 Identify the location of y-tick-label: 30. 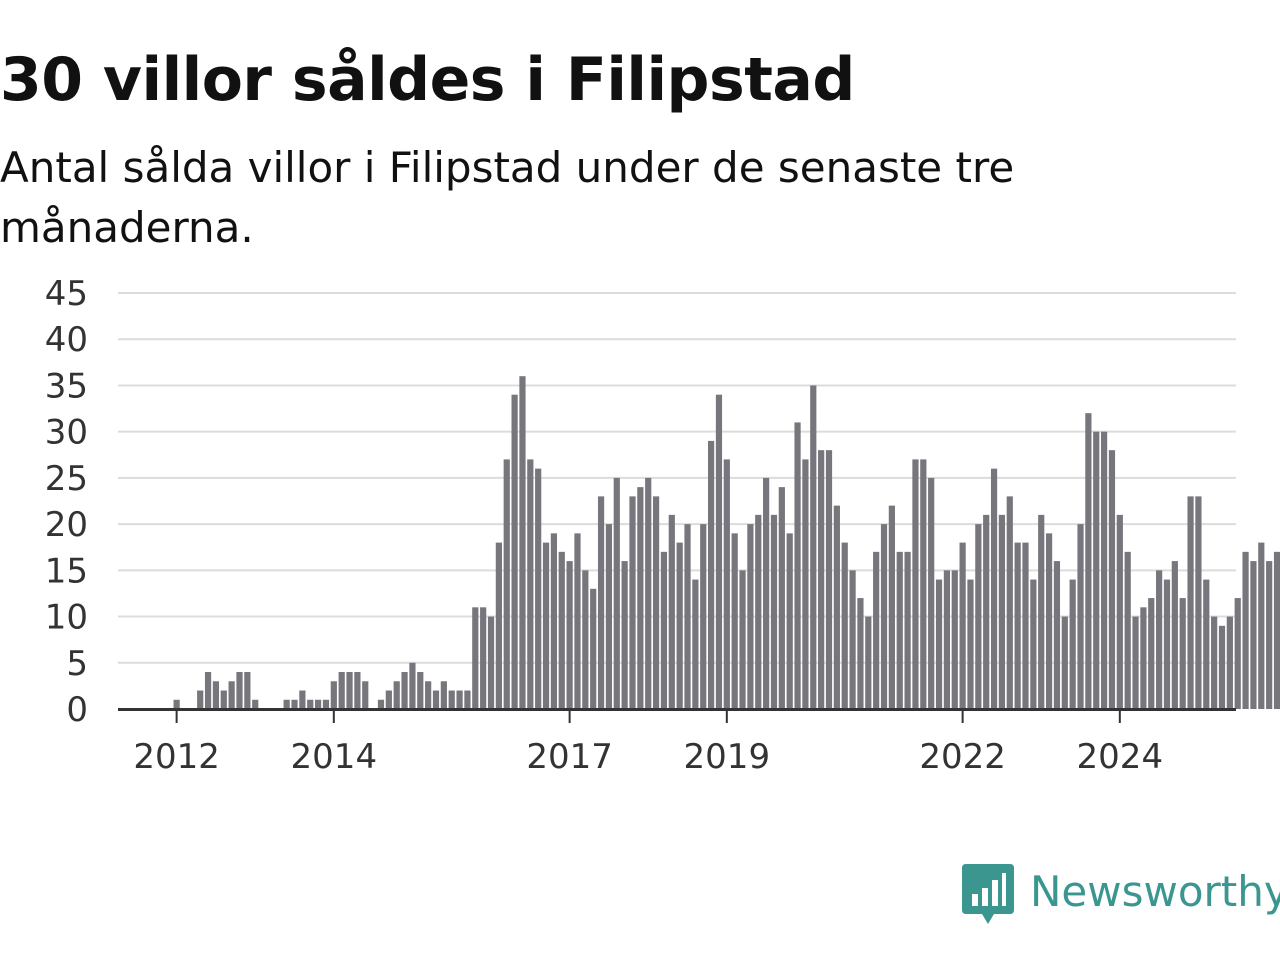
(66, 433).